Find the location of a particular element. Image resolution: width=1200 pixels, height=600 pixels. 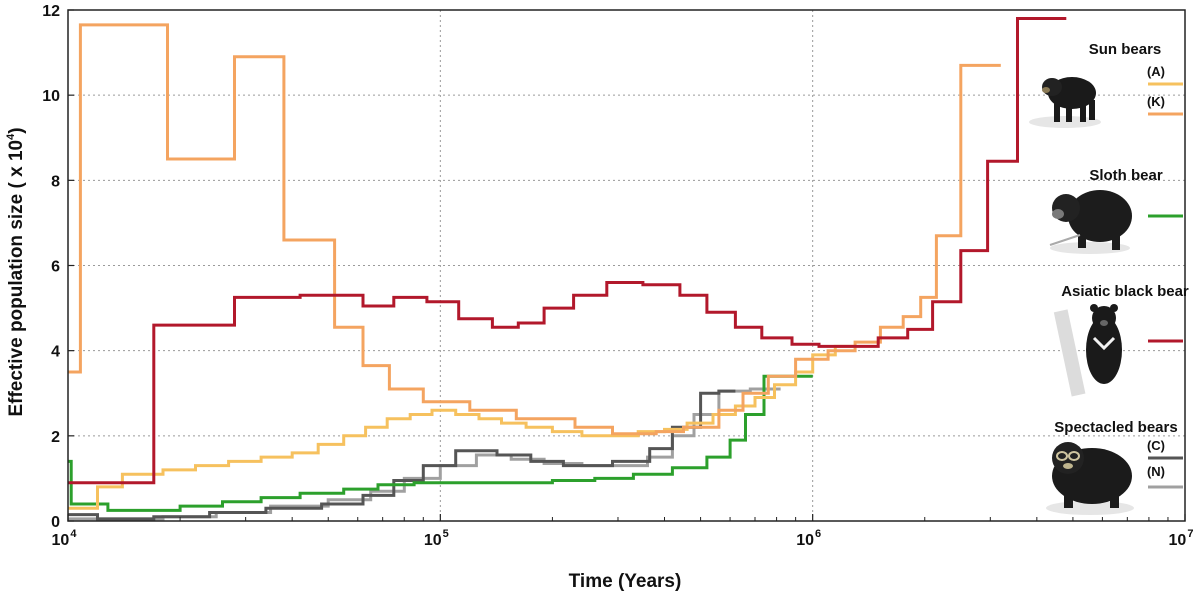

legend-entry-code: (A) is located at coordinates (1156, 71).